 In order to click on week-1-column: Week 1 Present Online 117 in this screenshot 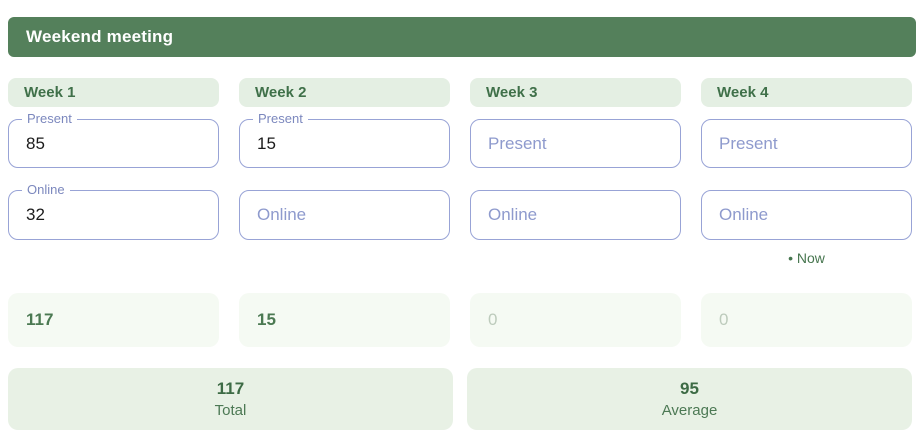, I will do `click(113, 212)`.